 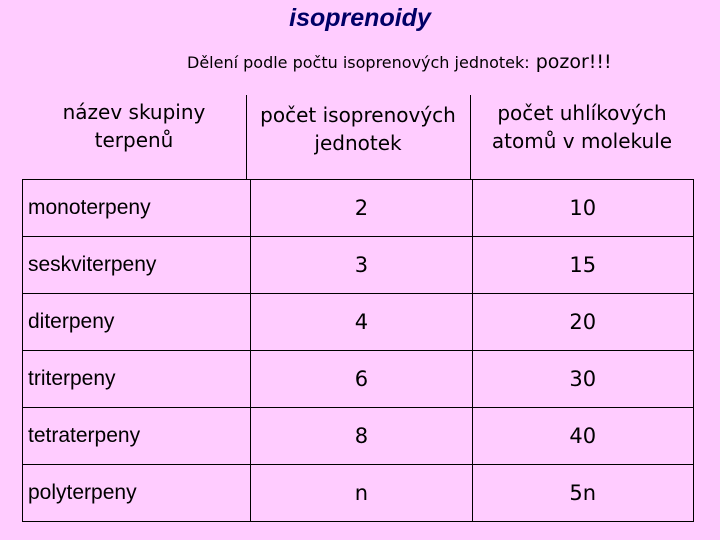 What do you see at coordinates (360, 18) in the screenshot?
I see `page-title: isoprenoidy` at bounding box center [360, 18].